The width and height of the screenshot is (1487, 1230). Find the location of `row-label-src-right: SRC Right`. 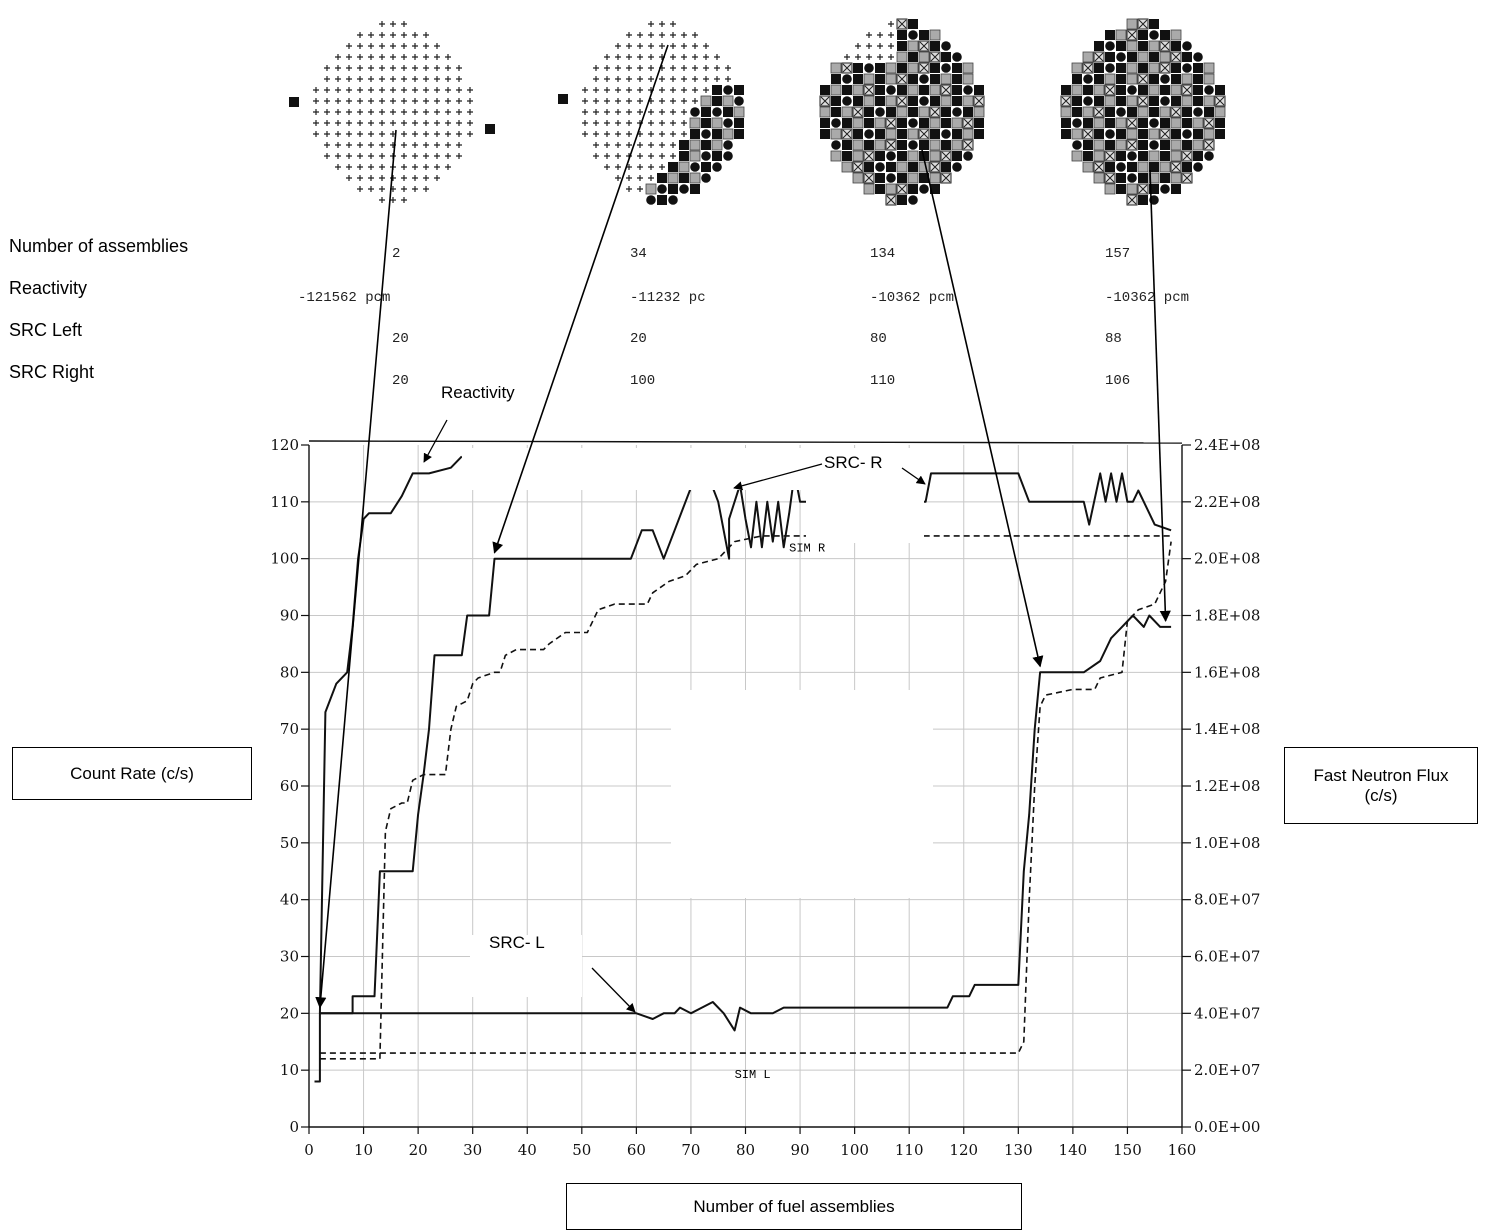

row-label-src-right: SRC Right is located at coordinates (52, 372).